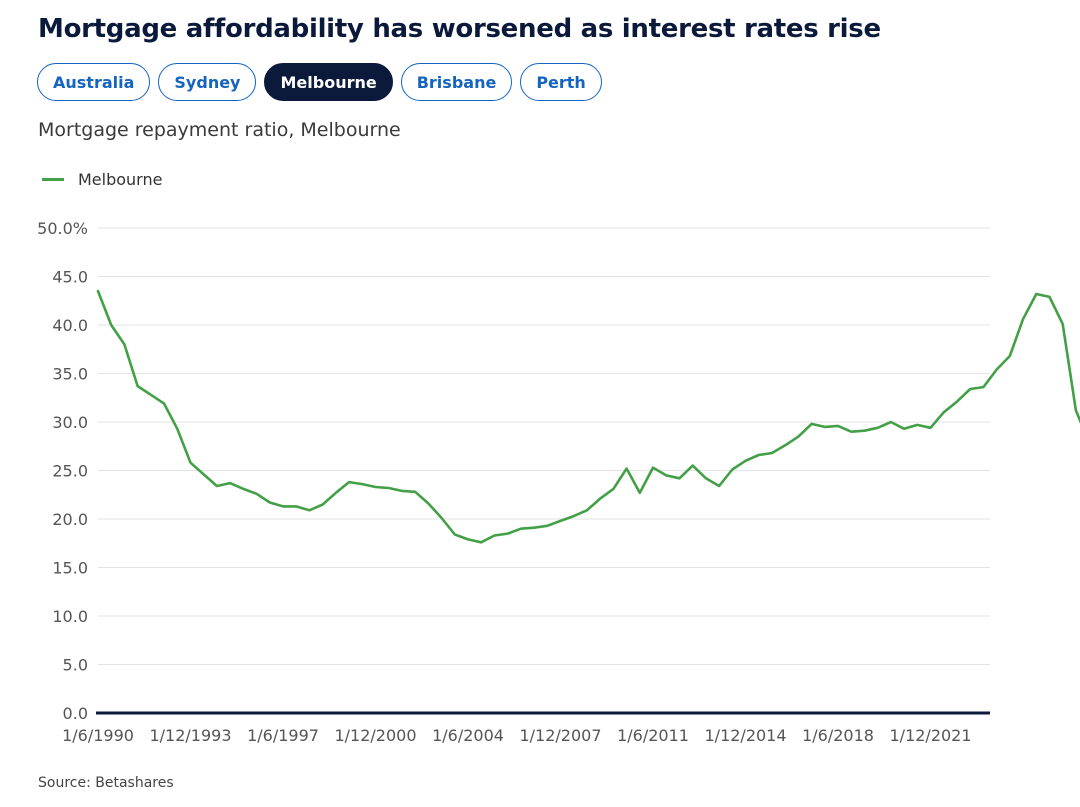 This screenshot has width=1080, height=807. Describe the element at coordinates (456, 82) in the screenshot. I see `tab-brisbane: Brisbane` at that location.